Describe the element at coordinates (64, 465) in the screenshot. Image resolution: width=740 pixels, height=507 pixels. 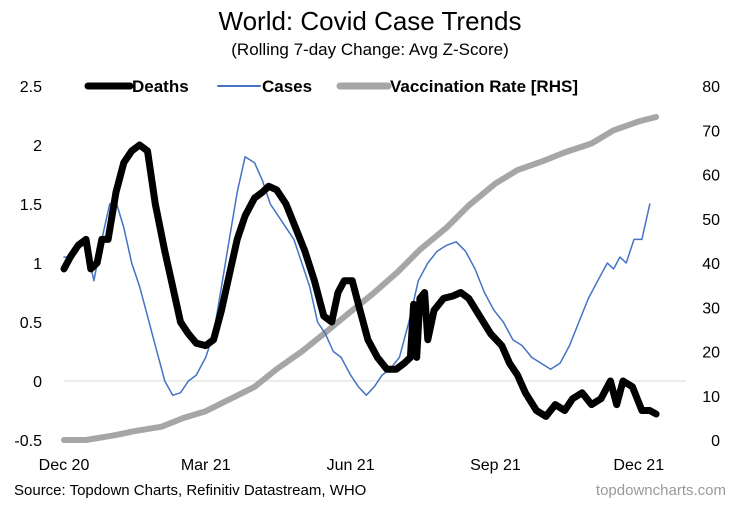
I see `x-tick-label: Dec 20` at that location.